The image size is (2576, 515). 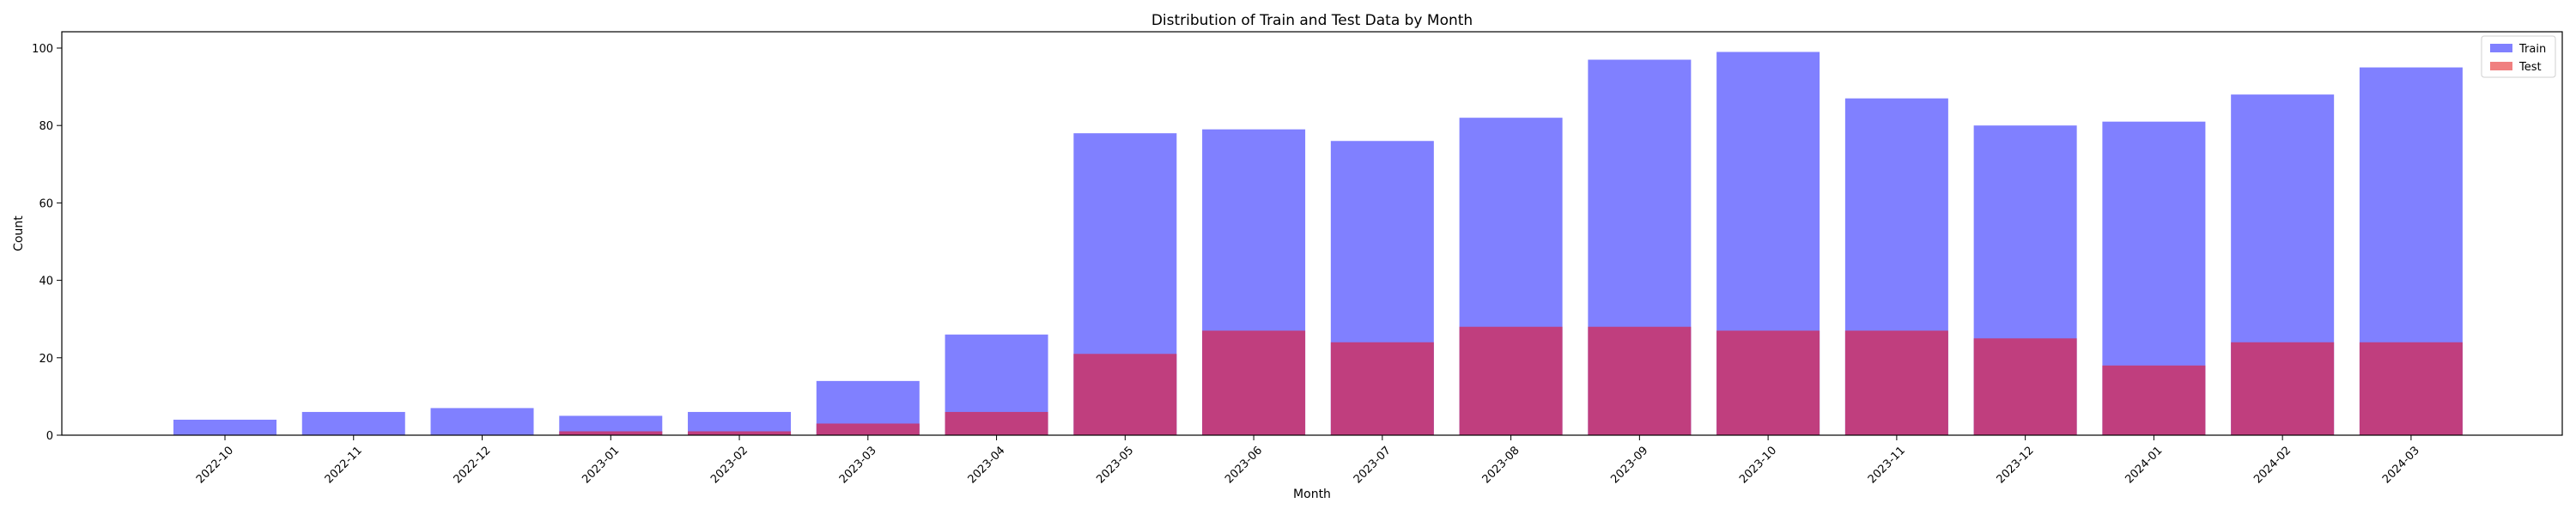 I want to click on y-tick-label: 40, so click(x=46, y=282).